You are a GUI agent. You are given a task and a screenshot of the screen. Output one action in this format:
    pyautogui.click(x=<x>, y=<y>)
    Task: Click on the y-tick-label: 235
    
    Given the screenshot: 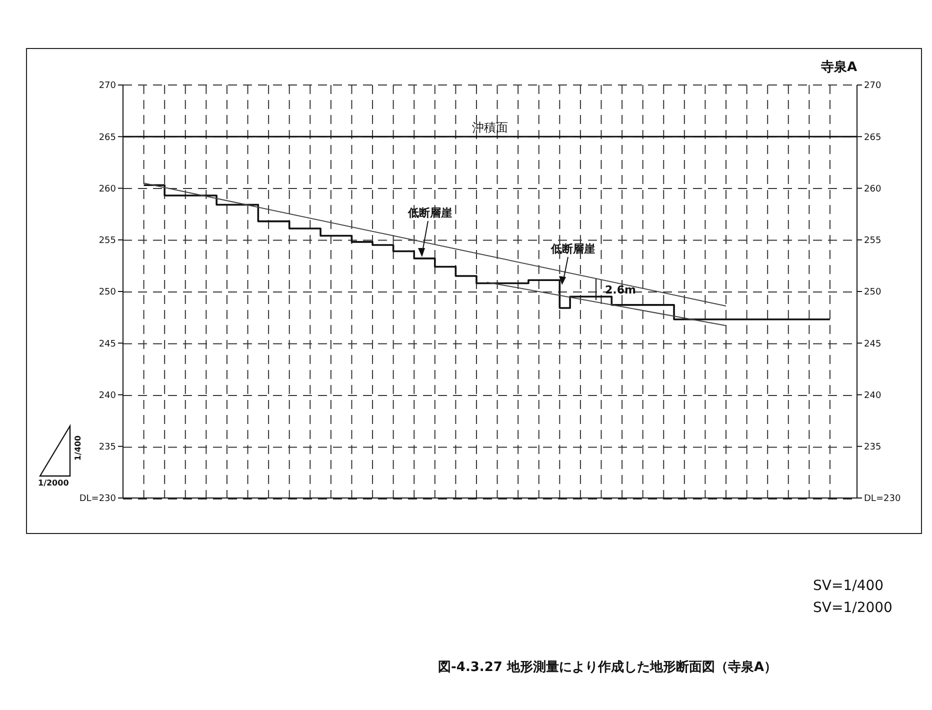 What is the action you would take?
    pyautogui.click(x=107, y=447)
    